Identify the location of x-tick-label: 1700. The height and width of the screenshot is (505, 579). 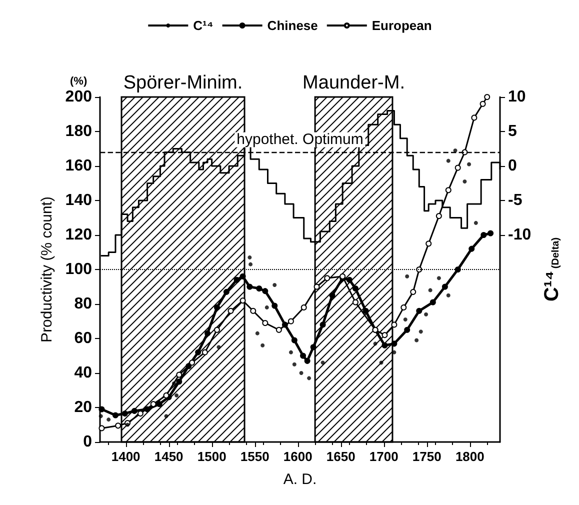
(383, 456).